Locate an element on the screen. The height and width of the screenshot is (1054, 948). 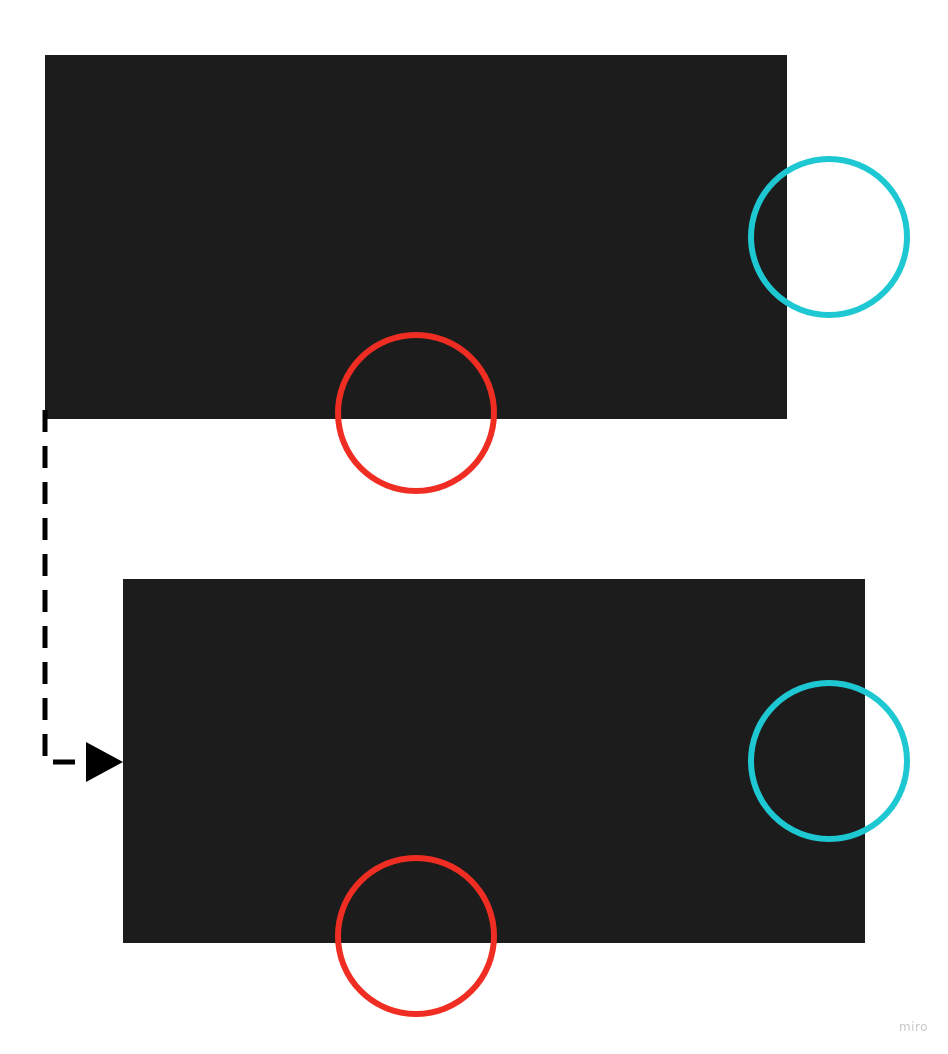
miro-watermark: miro is located at coordinates (913, 1027).